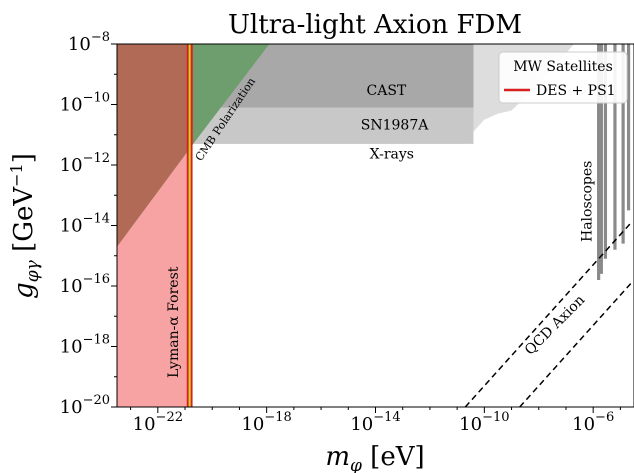 Image resolution: width=634 pixels, height=473 pixels. I want to click on x-tick-label: 10−18, so click(266, 422).